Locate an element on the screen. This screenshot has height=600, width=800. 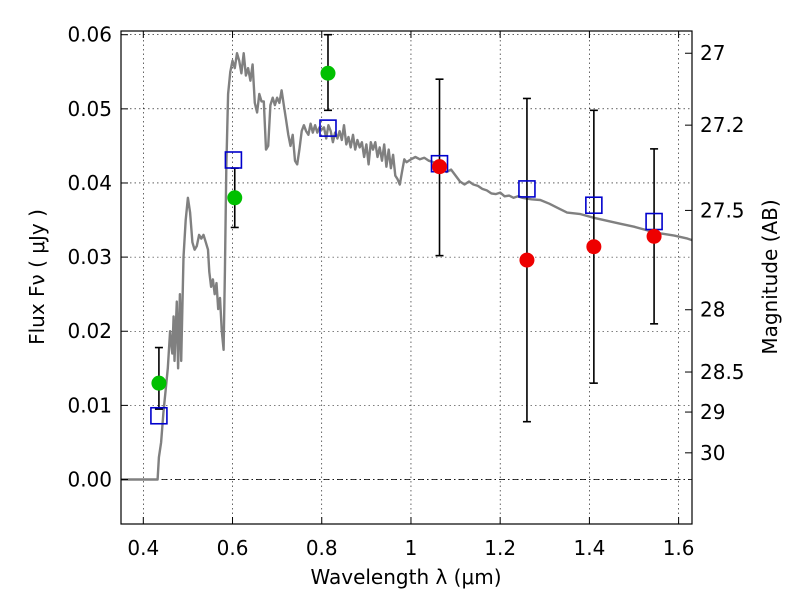
right-tick-label: 28 is located at coordinates (712, 310).